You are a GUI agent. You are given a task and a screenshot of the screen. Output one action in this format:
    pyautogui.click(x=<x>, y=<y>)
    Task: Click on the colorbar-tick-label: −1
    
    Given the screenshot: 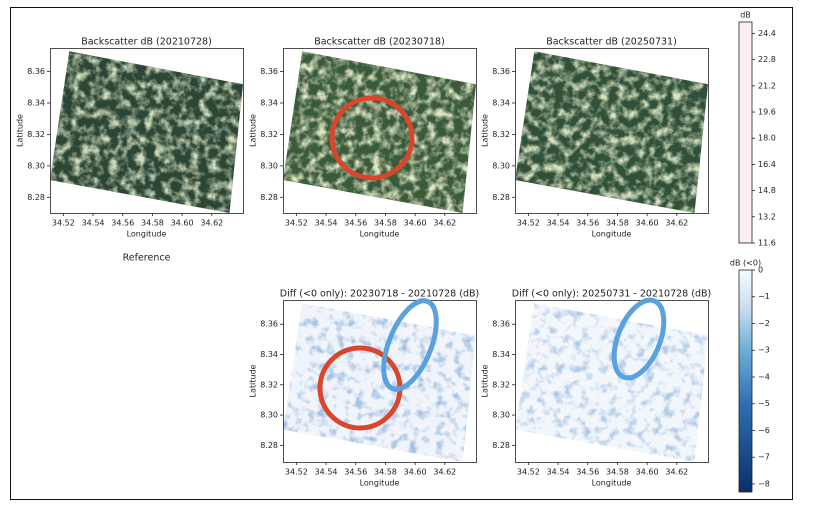 What is the action you would take?
    pyautogui.click(x=764, y=296)
    